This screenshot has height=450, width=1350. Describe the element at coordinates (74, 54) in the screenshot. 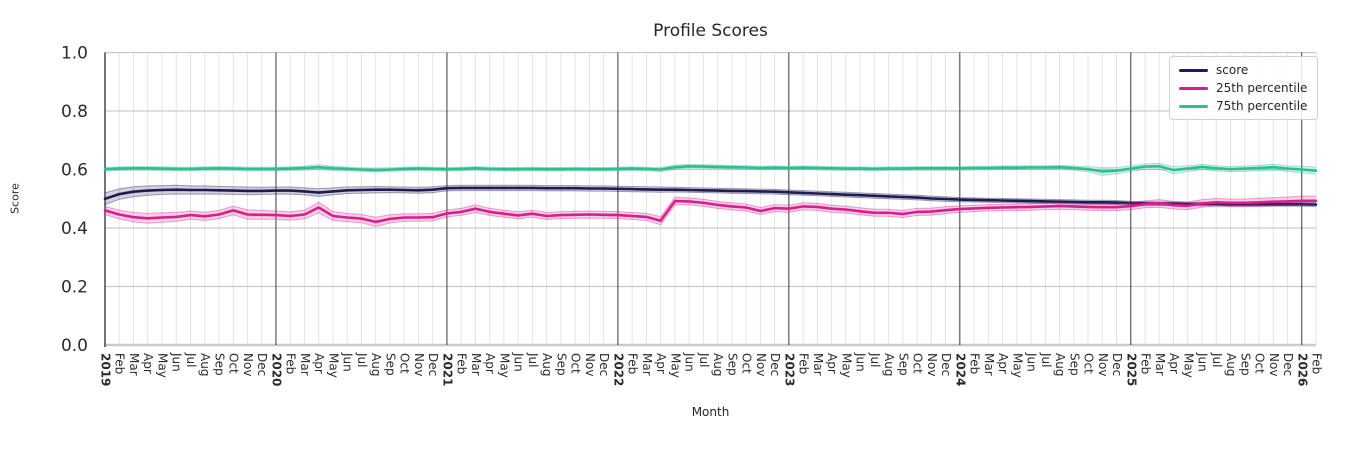

I see `y-tick-label: 1.0` at that location.